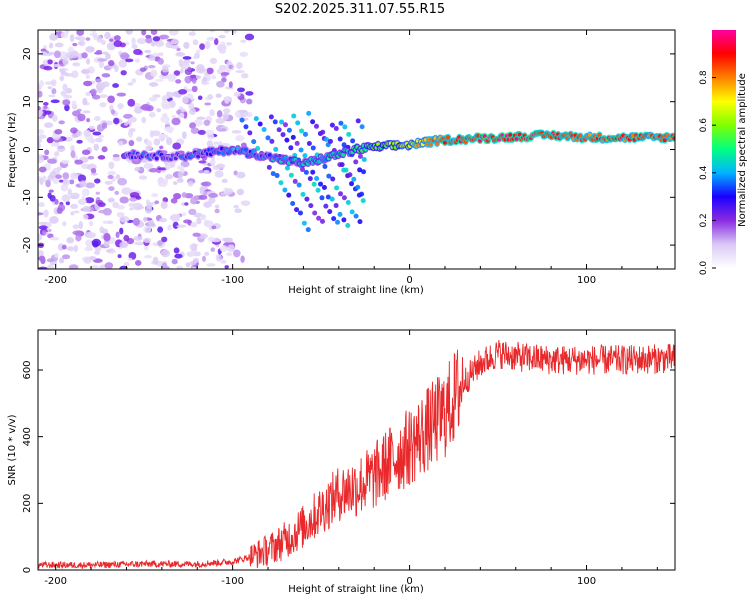 This screenshot has height=604, width=750. Describe the element at coordinates (704, 268) in the screenshot. I see `colorbar-tick-label: 0.0` at that location.